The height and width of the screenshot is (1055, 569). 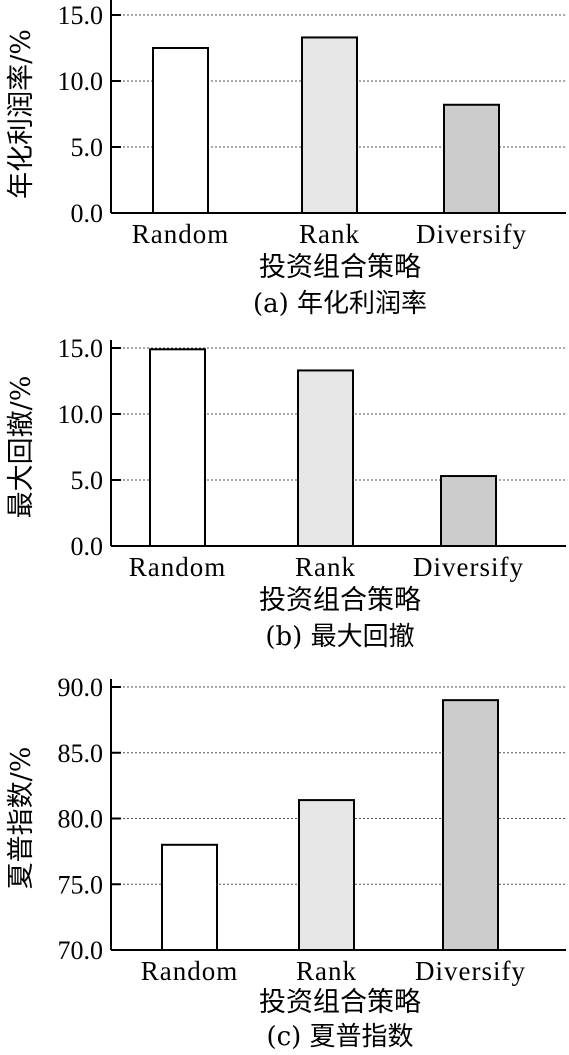 What do you see at coordinates (81, 950) in the screenshot?
I see `y-tick-label: 70.0` at bounding box center [81, 950].